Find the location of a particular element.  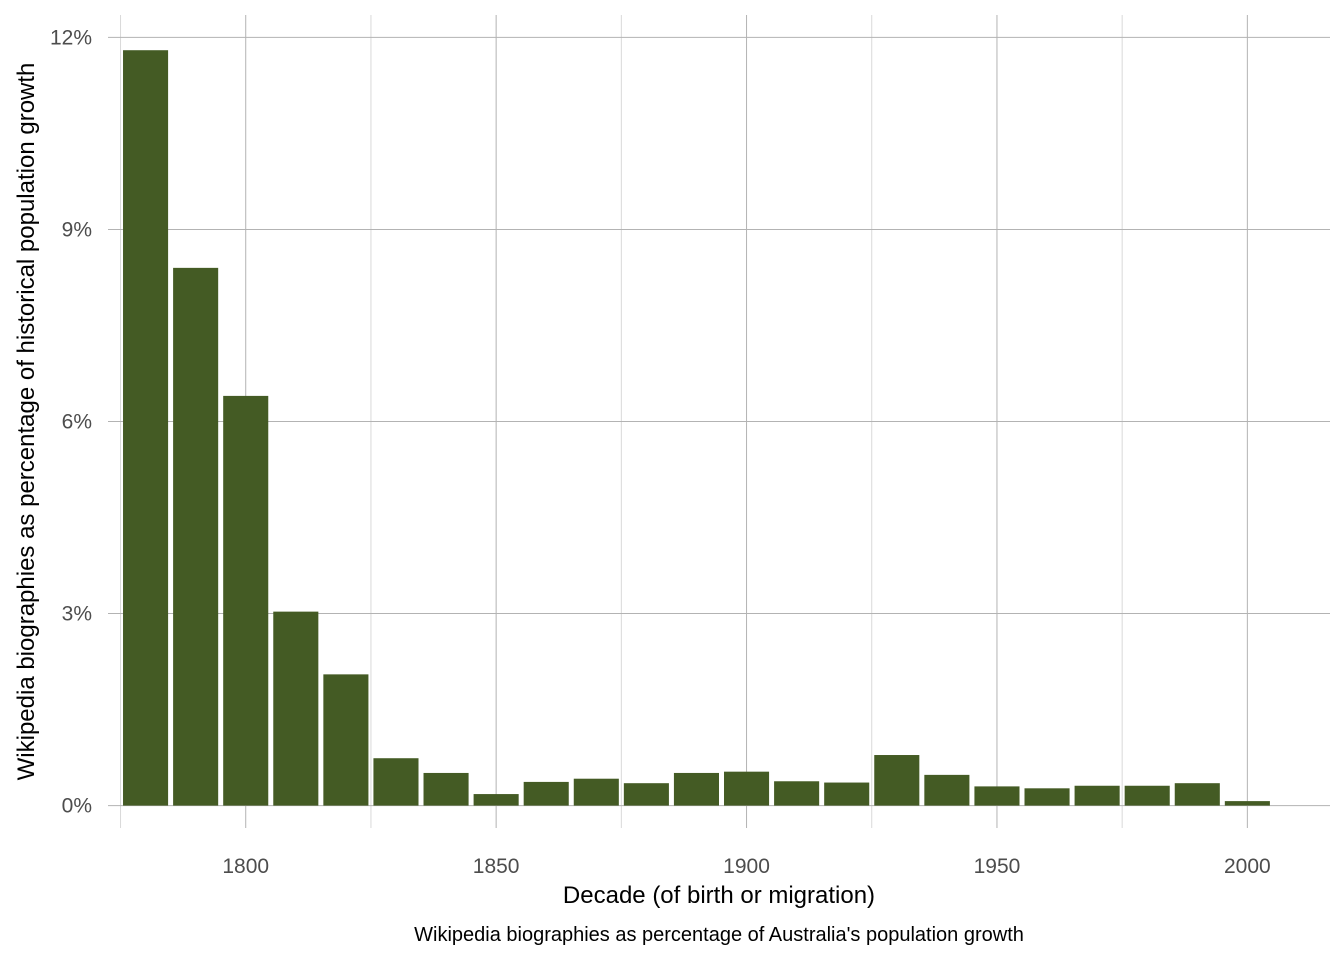

y-tick-label: 0% is located at coordinates (77, 806).